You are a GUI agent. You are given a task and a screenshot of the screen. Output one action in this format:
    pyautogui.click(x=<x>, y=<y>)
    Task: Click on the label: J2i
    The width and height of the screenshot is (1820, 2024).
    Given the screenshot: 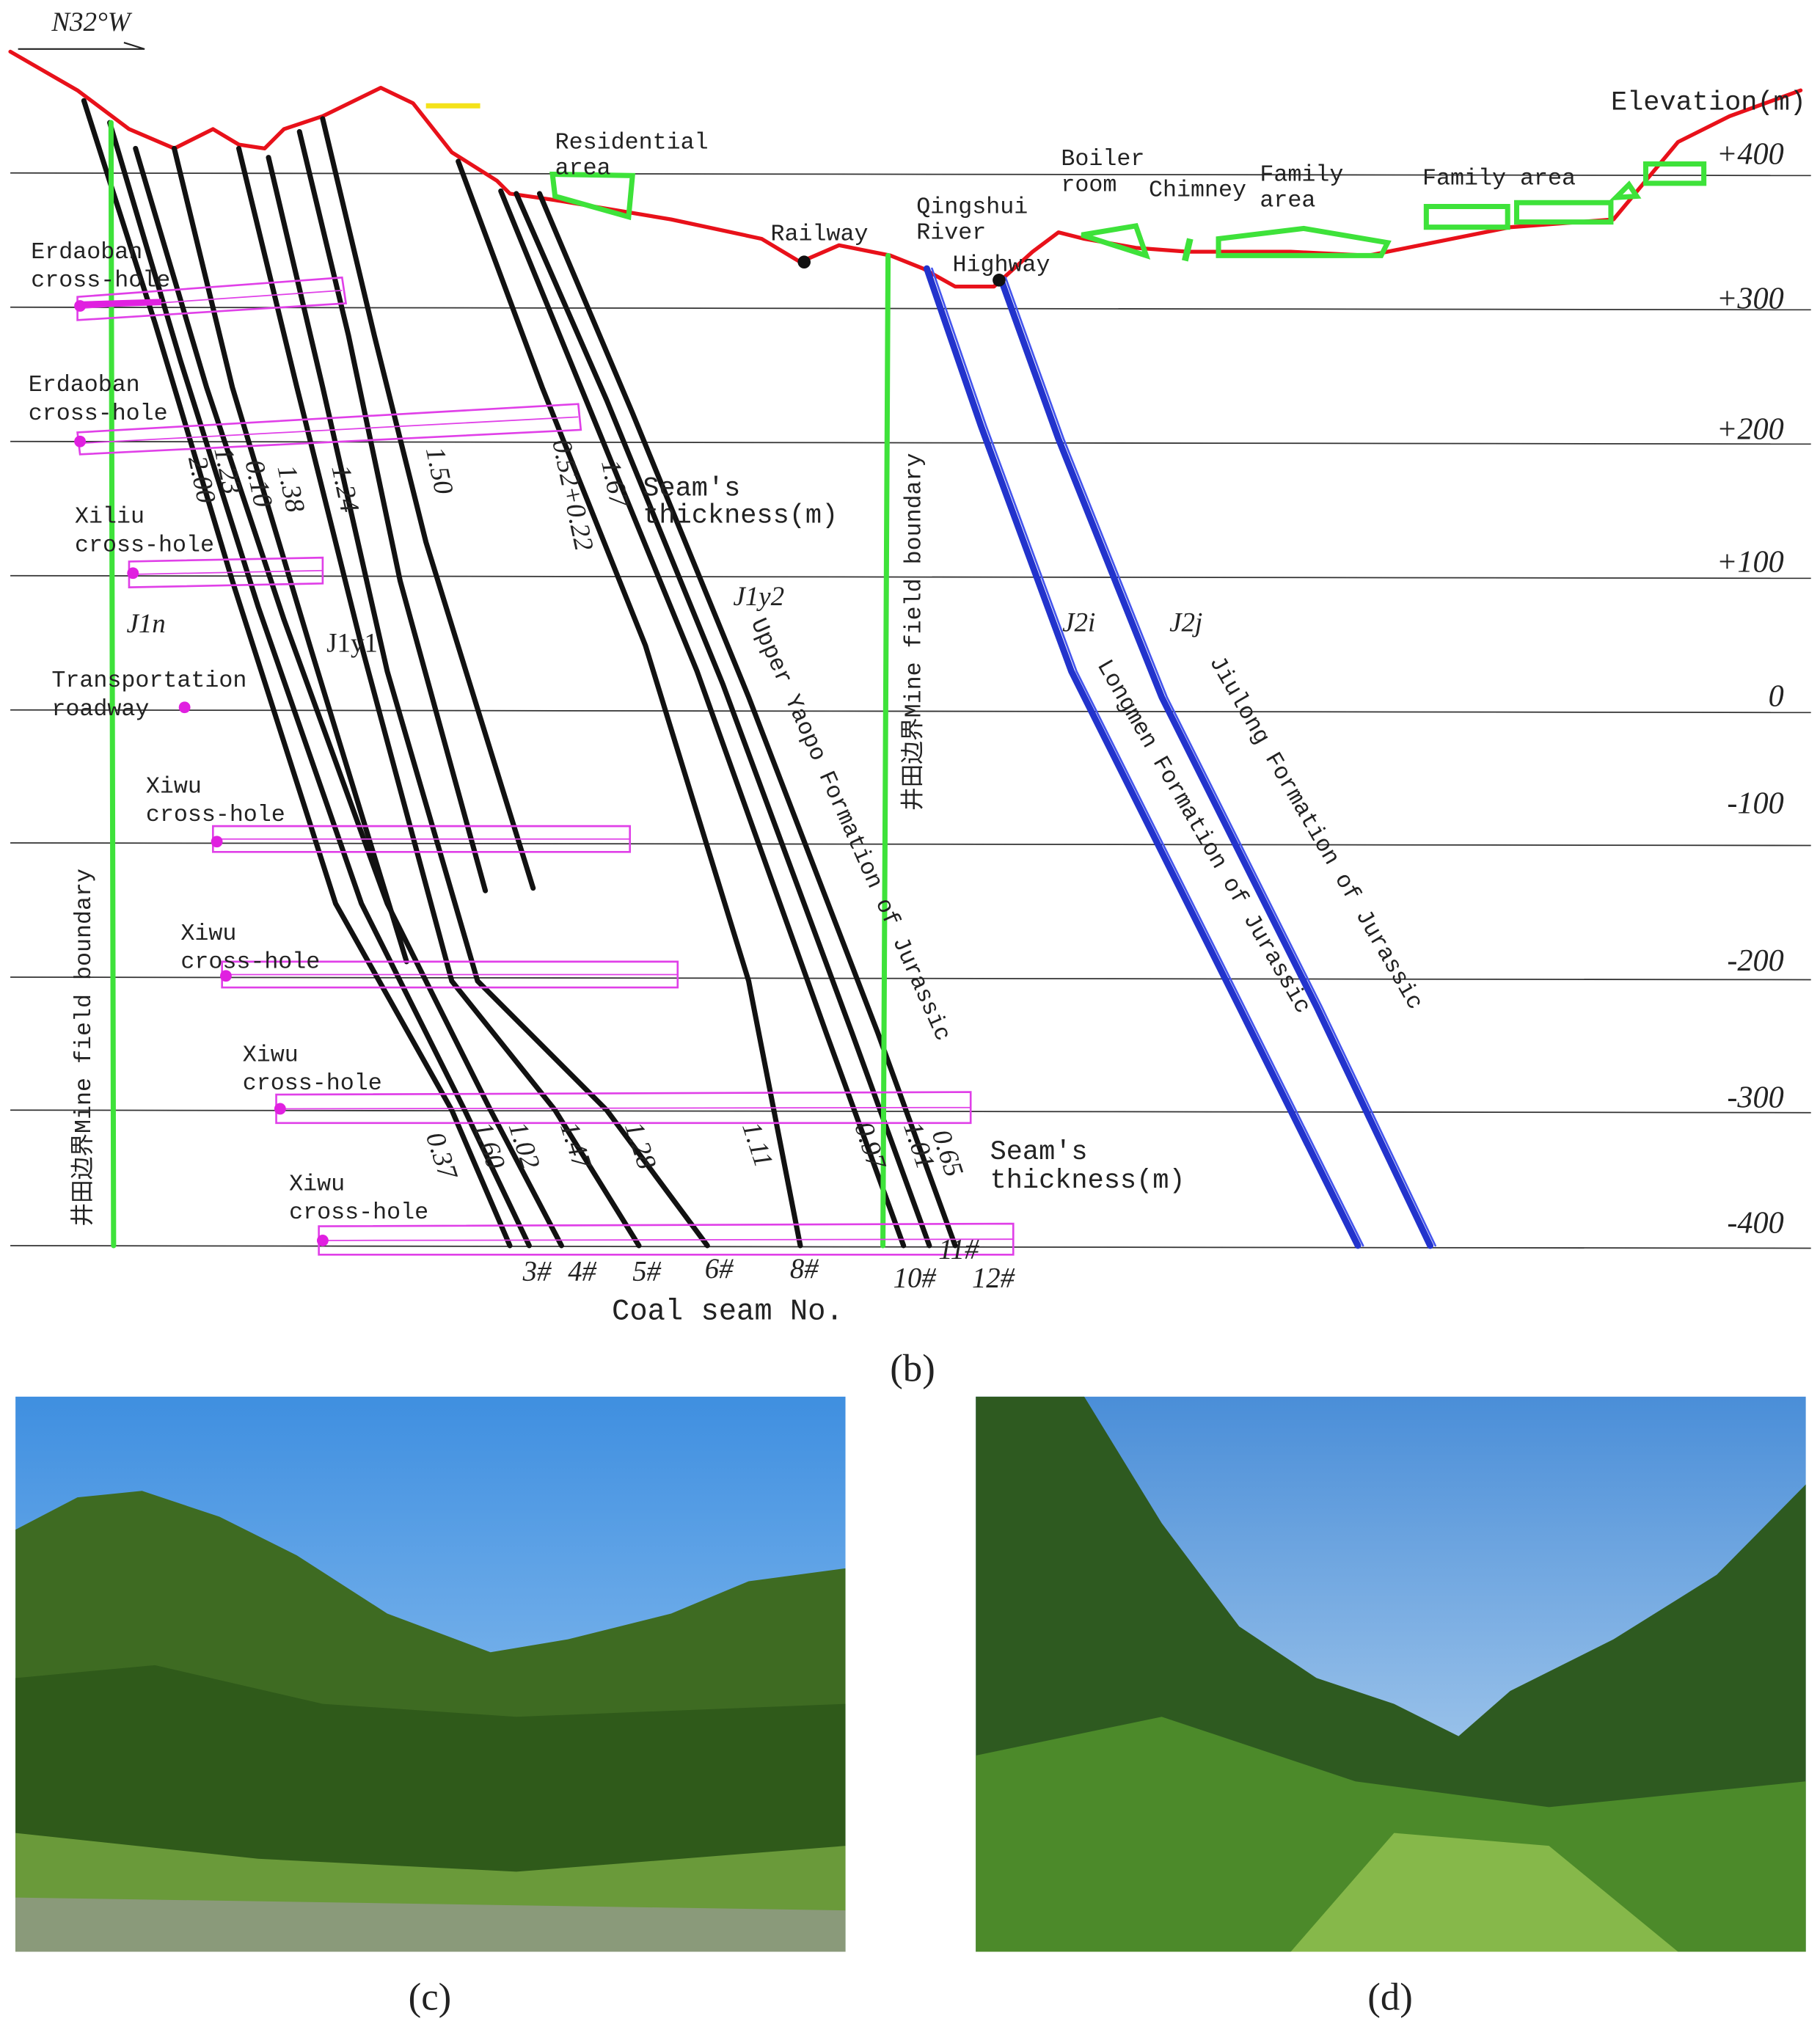 What is the action you would take?
    pyautogui.click(x=1078, y=622)
    